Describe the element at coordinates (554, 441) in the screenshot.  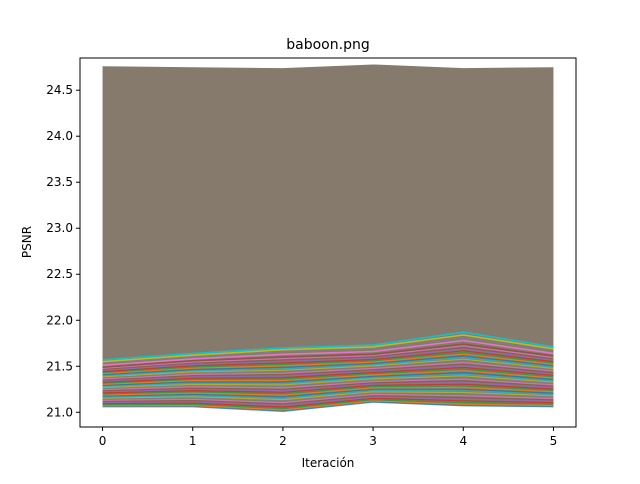
I see `x-tick-label: 5` at that location.